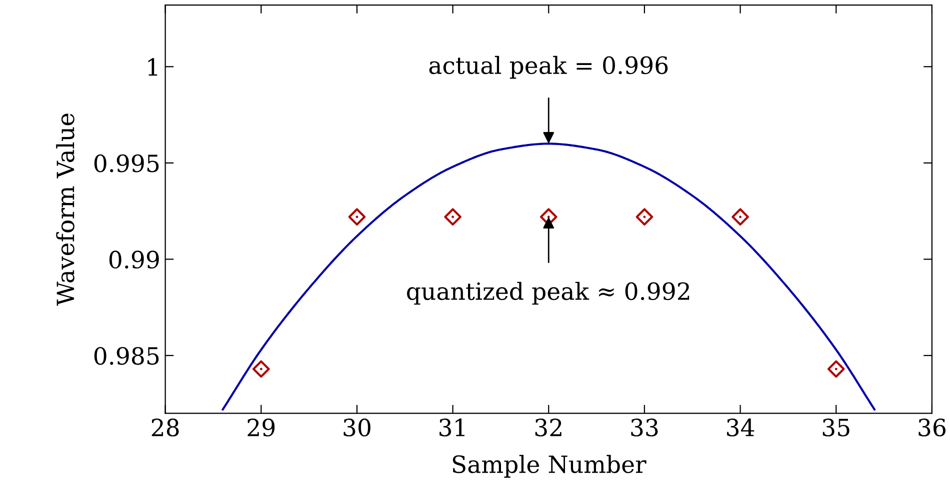  I want to click on x-tick-label: 35, so click(836, 427).